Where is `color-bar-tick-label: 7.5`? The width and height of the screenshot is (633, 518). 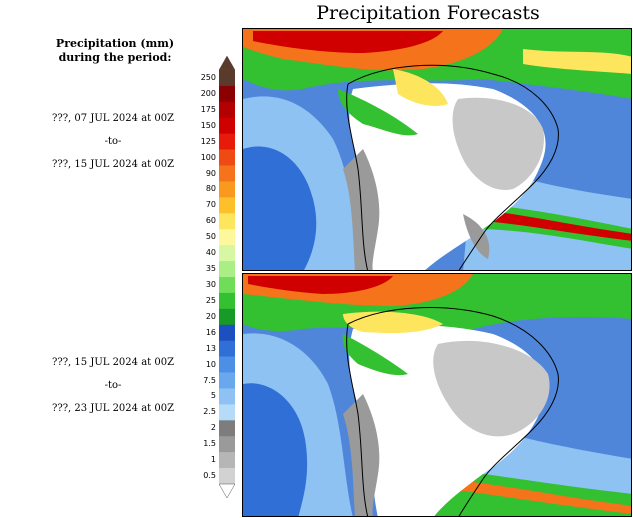
color-bar-tick-label: 7.5 is located at coordinates (209, 380).